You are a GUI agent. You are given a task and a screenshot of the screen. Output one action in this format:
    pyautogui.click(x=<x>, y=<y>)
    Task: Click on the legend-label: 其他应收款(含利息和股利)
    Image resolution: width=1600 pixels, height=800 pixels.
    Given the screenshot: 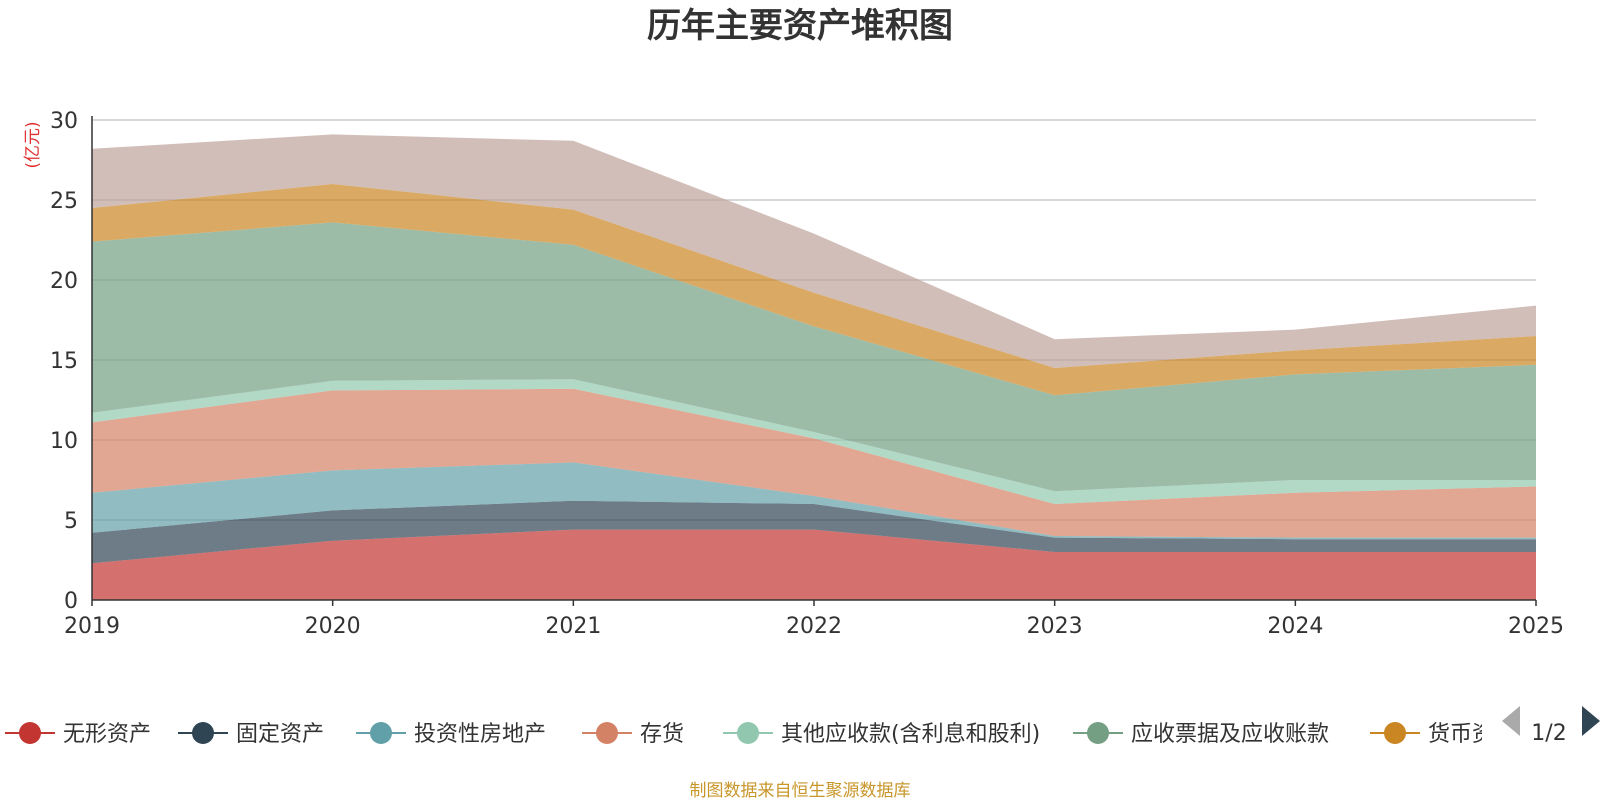 What is the action you would take?
    pyautogui.click(x=910, y=734)
    